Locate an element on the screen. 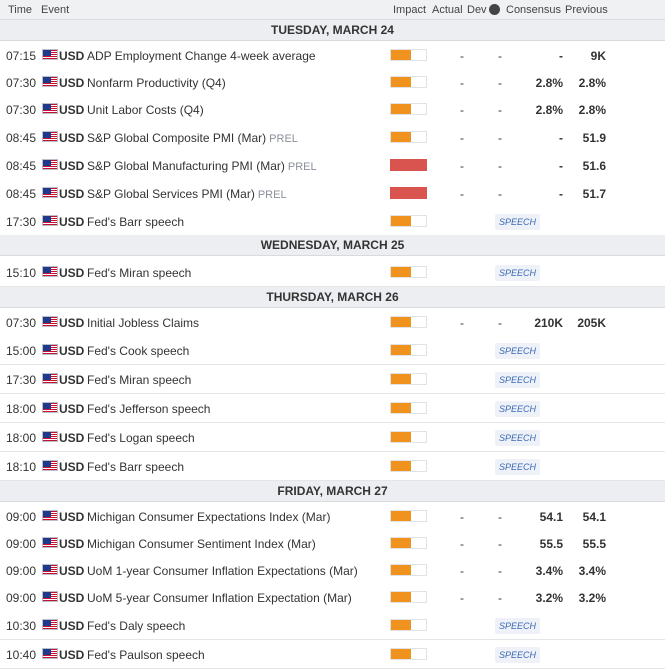 This screenshot has height=669, width=665. event-row: 18:00 USD Fed's Jefferson speech SPEECH is located at coordinates (332, 408).